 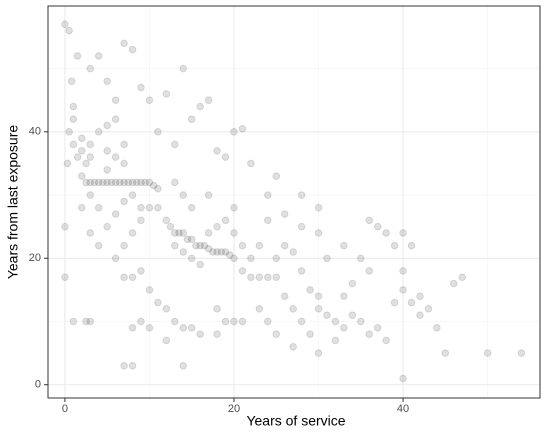 I want to click on y-tick-label: 0, so click(x=38, y=385).